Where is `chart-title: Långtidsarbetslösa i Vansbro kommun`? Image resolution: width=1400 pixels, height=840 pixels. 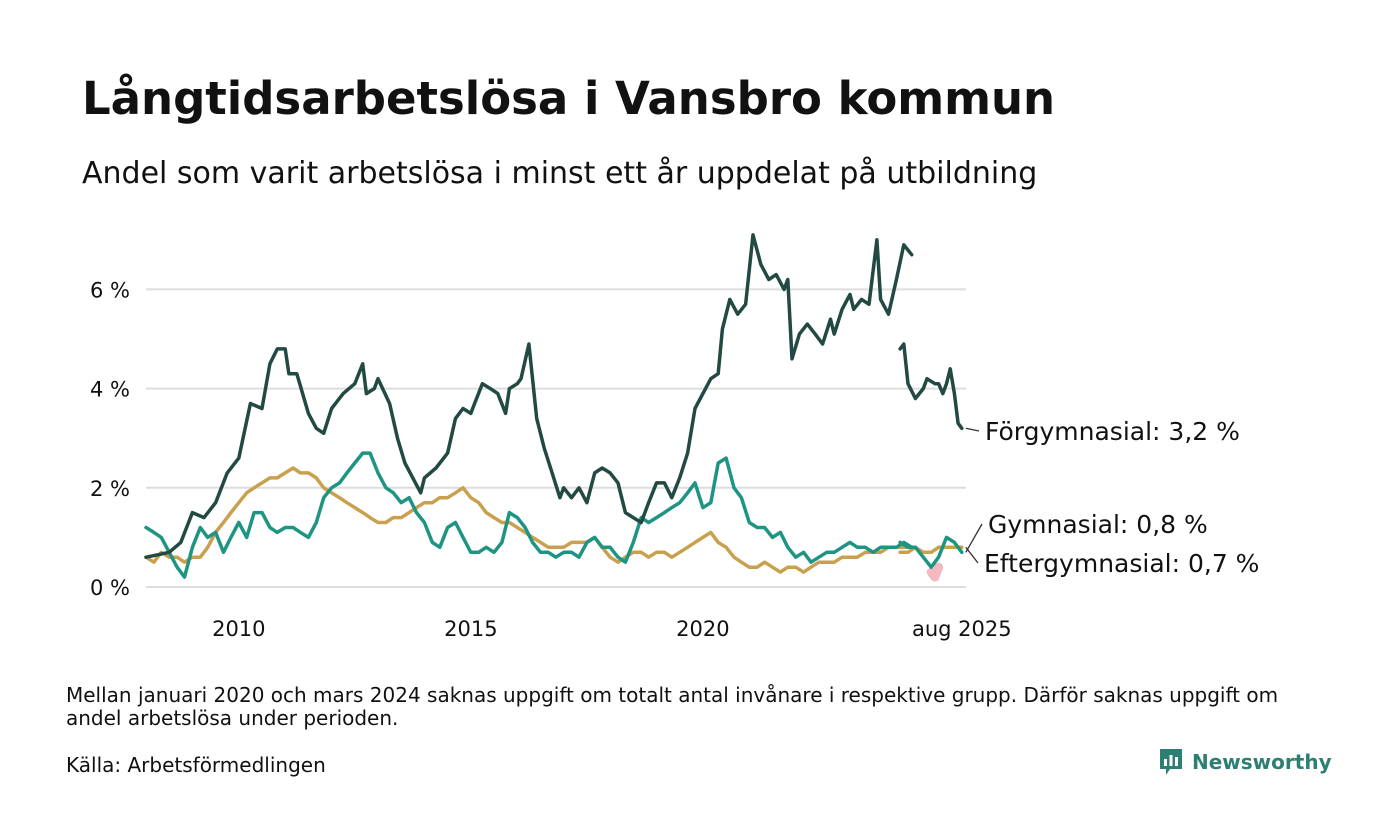 chart-title: Långtidsarbetslösa i Vansbro kommun is located at coordinates (569, 98).